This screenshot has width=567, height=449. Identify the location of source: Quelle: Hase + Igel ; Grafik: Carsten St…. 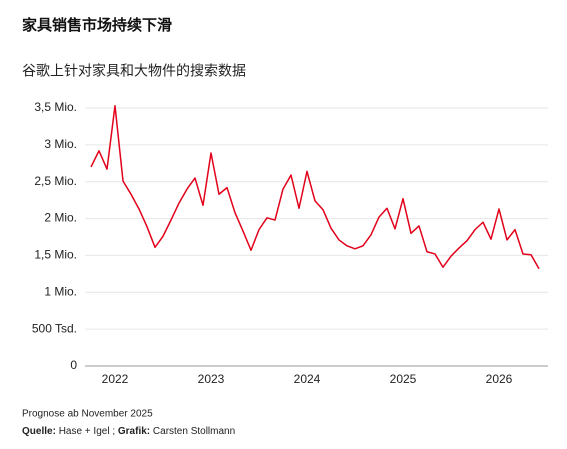
(128, 431).